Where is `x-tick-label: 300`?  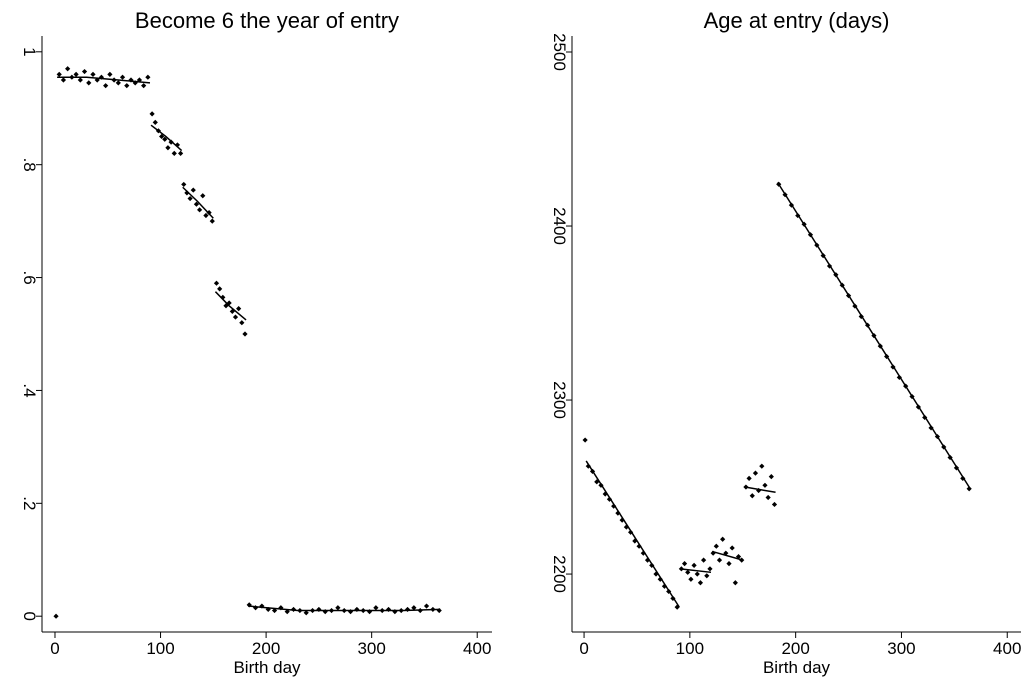
x-tick-label: 300 is located at coordinates (371, 648).